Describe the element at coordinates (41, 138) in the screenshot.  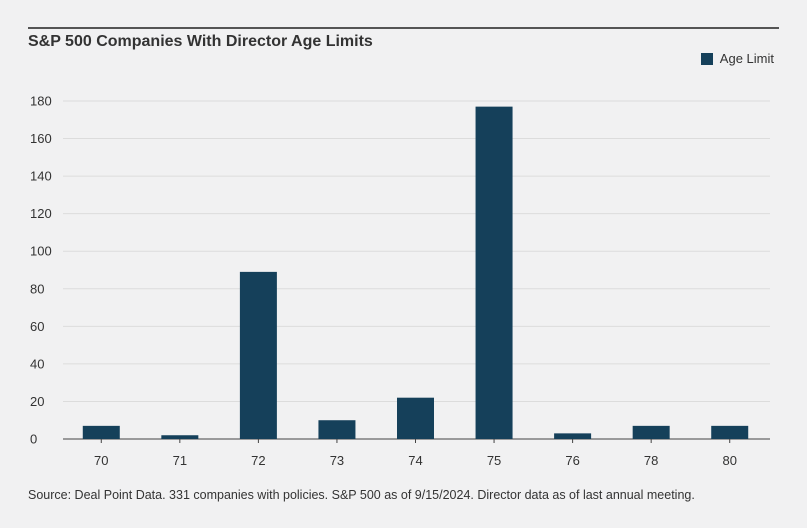
I see `y-tick-label: 160` at that location.